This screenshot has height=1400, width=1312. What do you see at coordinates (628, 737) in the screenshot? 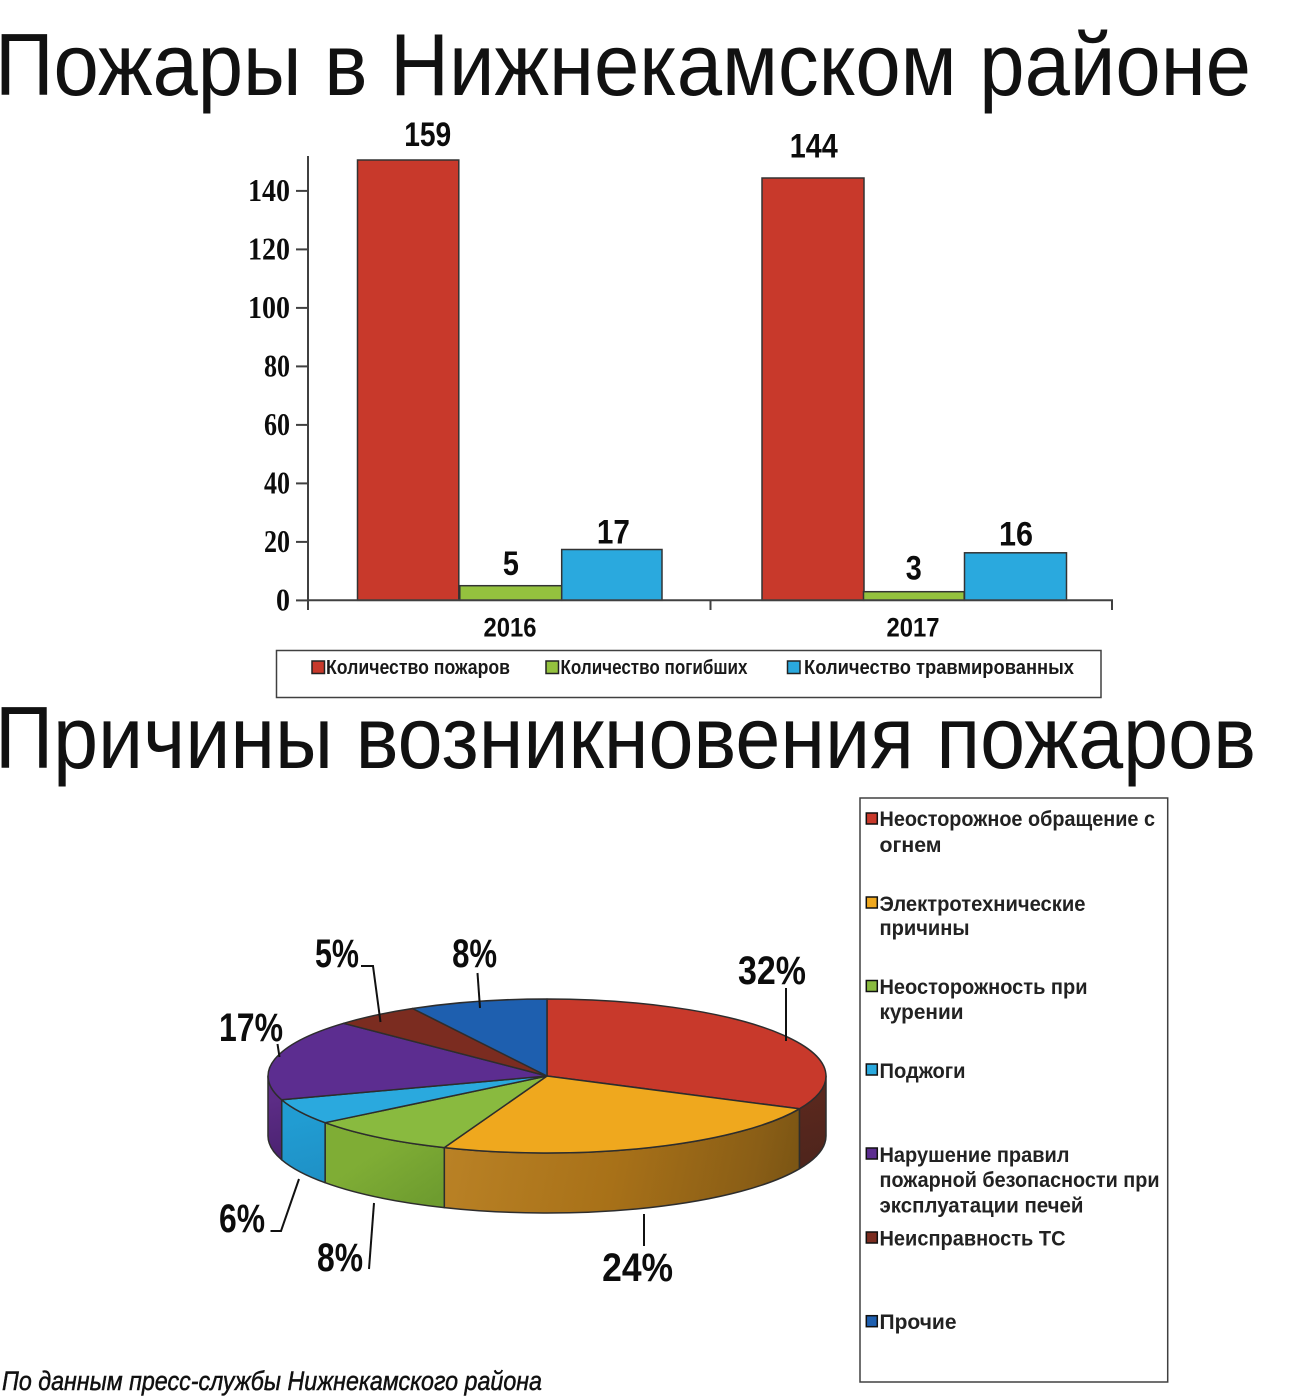
I see `svg-text: Причины возникновения пожаров` at bounding box center [628, 737].